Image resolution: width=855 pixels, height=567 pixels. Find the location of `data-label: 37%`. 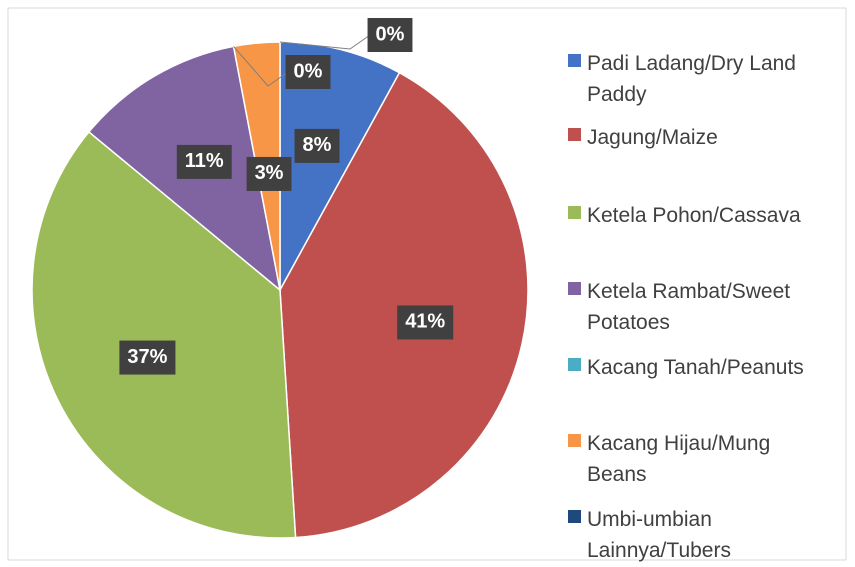

data-label: 37% is located at coordinates (147, 357).